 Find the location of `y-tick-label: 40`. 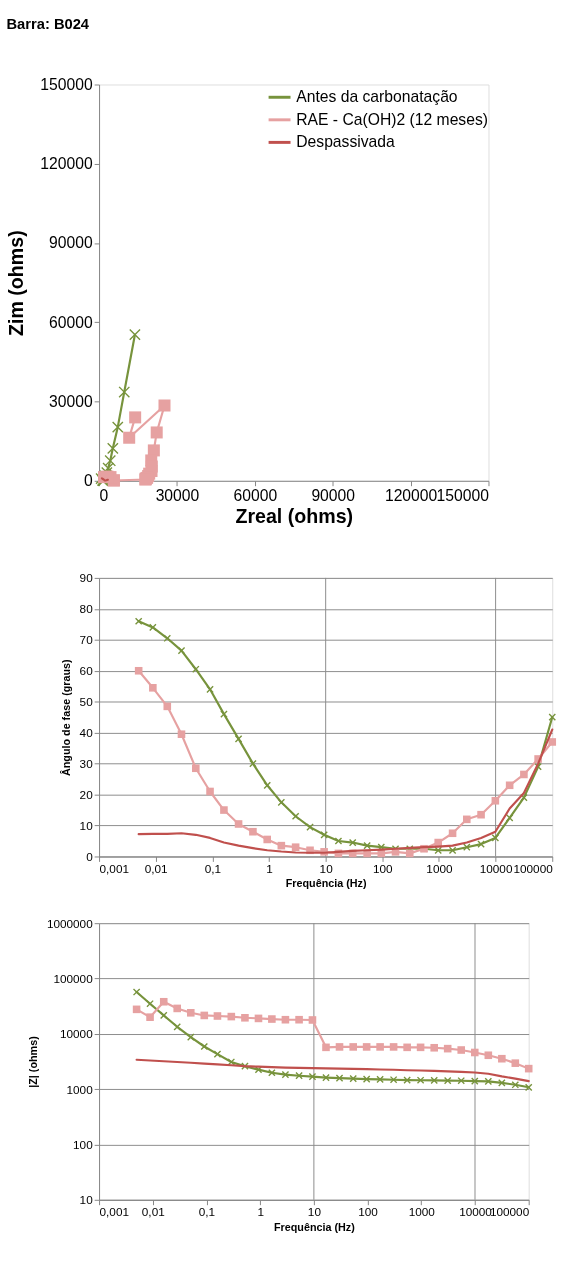

y-tick-label: 40 is located at coordinates (86, 733).